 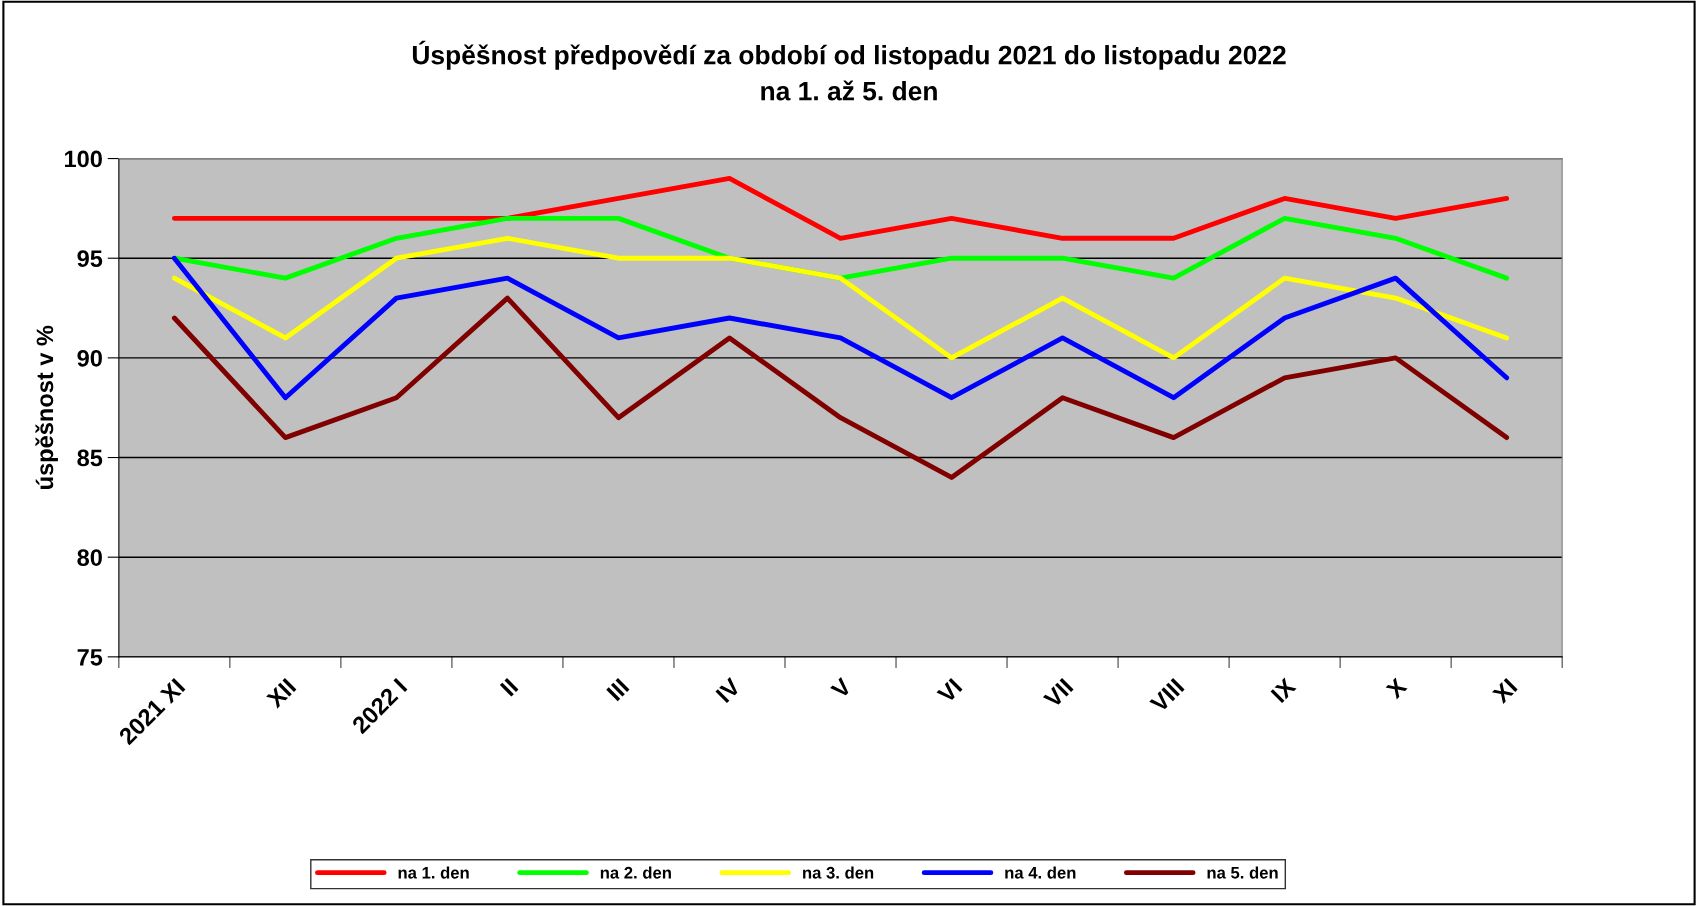 What do you see at coordinates (1058, 693) in the screenshot?
I see `x-tick-label: VII` at bounding box center [1058, 693].